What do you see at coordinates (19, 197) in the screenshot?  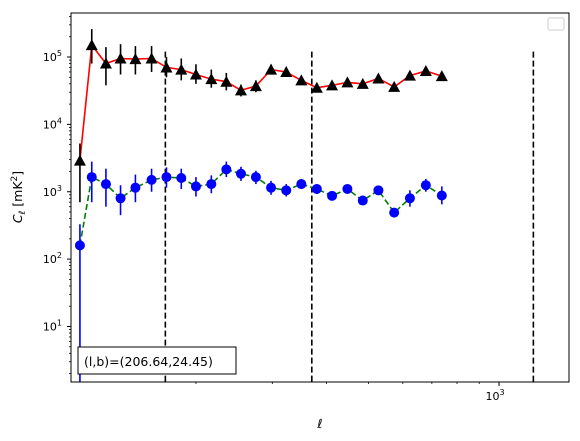 I see `y-axis-label: Cℓ [mK2]` at bounding box center [19, 197].